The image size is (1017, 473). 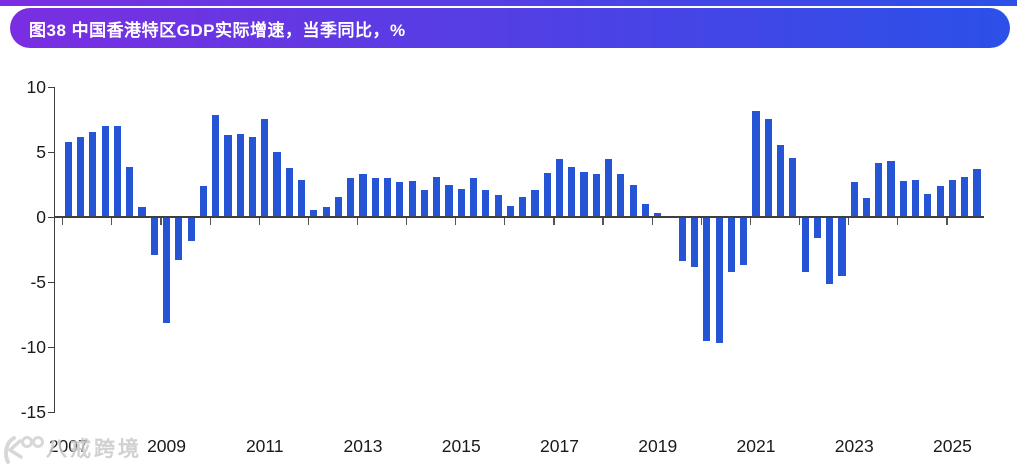 What do you see at coordinates (756, 446) in the screenshot?
I see `x-tick-label: 2021` at bounding box center [756, 446].